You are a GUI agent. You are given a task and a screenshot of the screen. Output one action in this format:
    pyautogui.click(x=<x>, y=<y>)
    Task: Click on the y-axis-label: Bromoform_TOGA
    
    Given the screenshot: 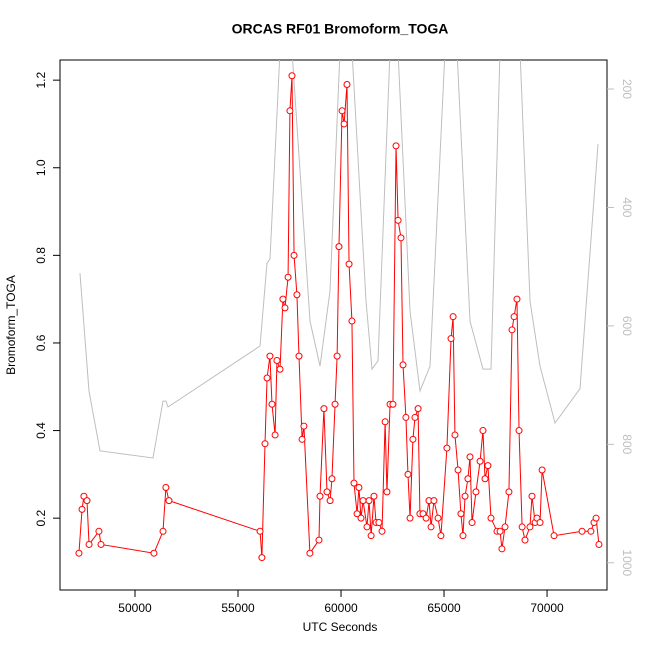 What is the action you would take?
    pyautogui.click(x=11, y=325)
    